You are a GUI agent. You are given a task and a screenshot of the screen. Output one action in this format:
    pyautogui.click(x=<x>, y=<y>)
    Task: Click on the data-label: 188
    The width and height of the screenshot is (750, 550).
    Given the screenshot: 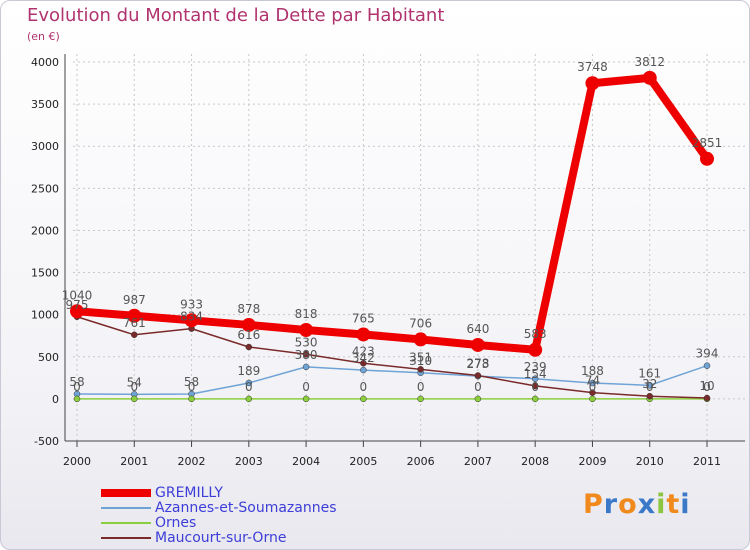 What is the action you would take?
    pyautogui.click(x=592, y=371)
    